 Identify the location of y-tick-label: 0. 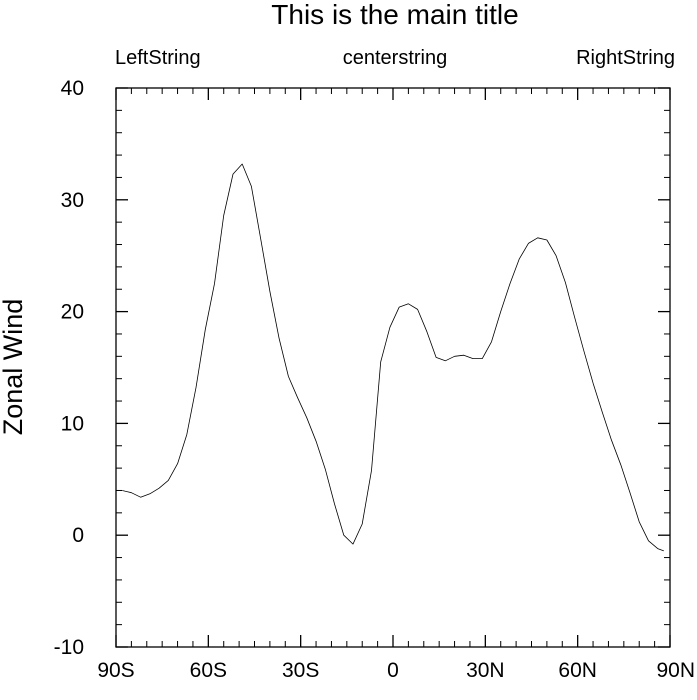
(78, 535).